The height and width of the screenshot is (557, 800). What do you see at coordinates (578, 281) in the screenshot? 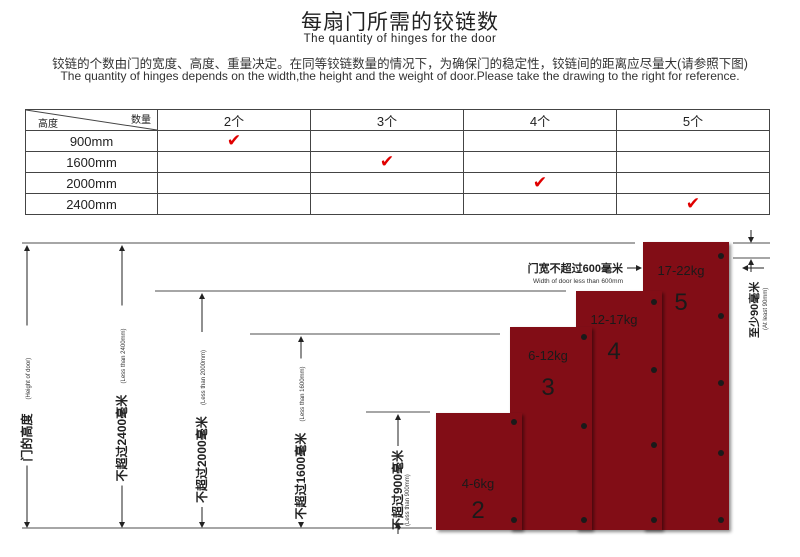
I see `width-label-en: Width of door less than 600mm` at bounding box center [578, 281].